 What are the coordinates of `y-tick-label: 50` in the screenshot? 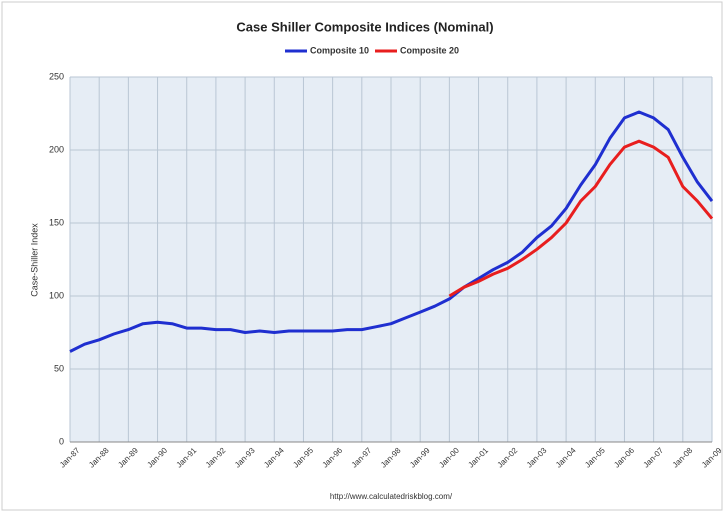 It's located at (59, 368).